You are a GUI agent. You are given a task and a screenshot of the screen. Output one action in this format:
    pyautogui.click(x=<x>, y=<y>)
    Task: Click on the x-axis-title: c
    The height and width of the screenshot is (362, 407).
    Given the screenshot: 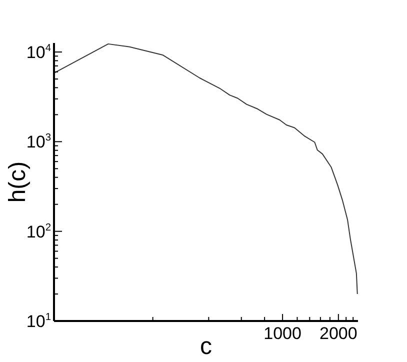 What is the action you would take?
    pyautogui.click(x=206, y=346)
    